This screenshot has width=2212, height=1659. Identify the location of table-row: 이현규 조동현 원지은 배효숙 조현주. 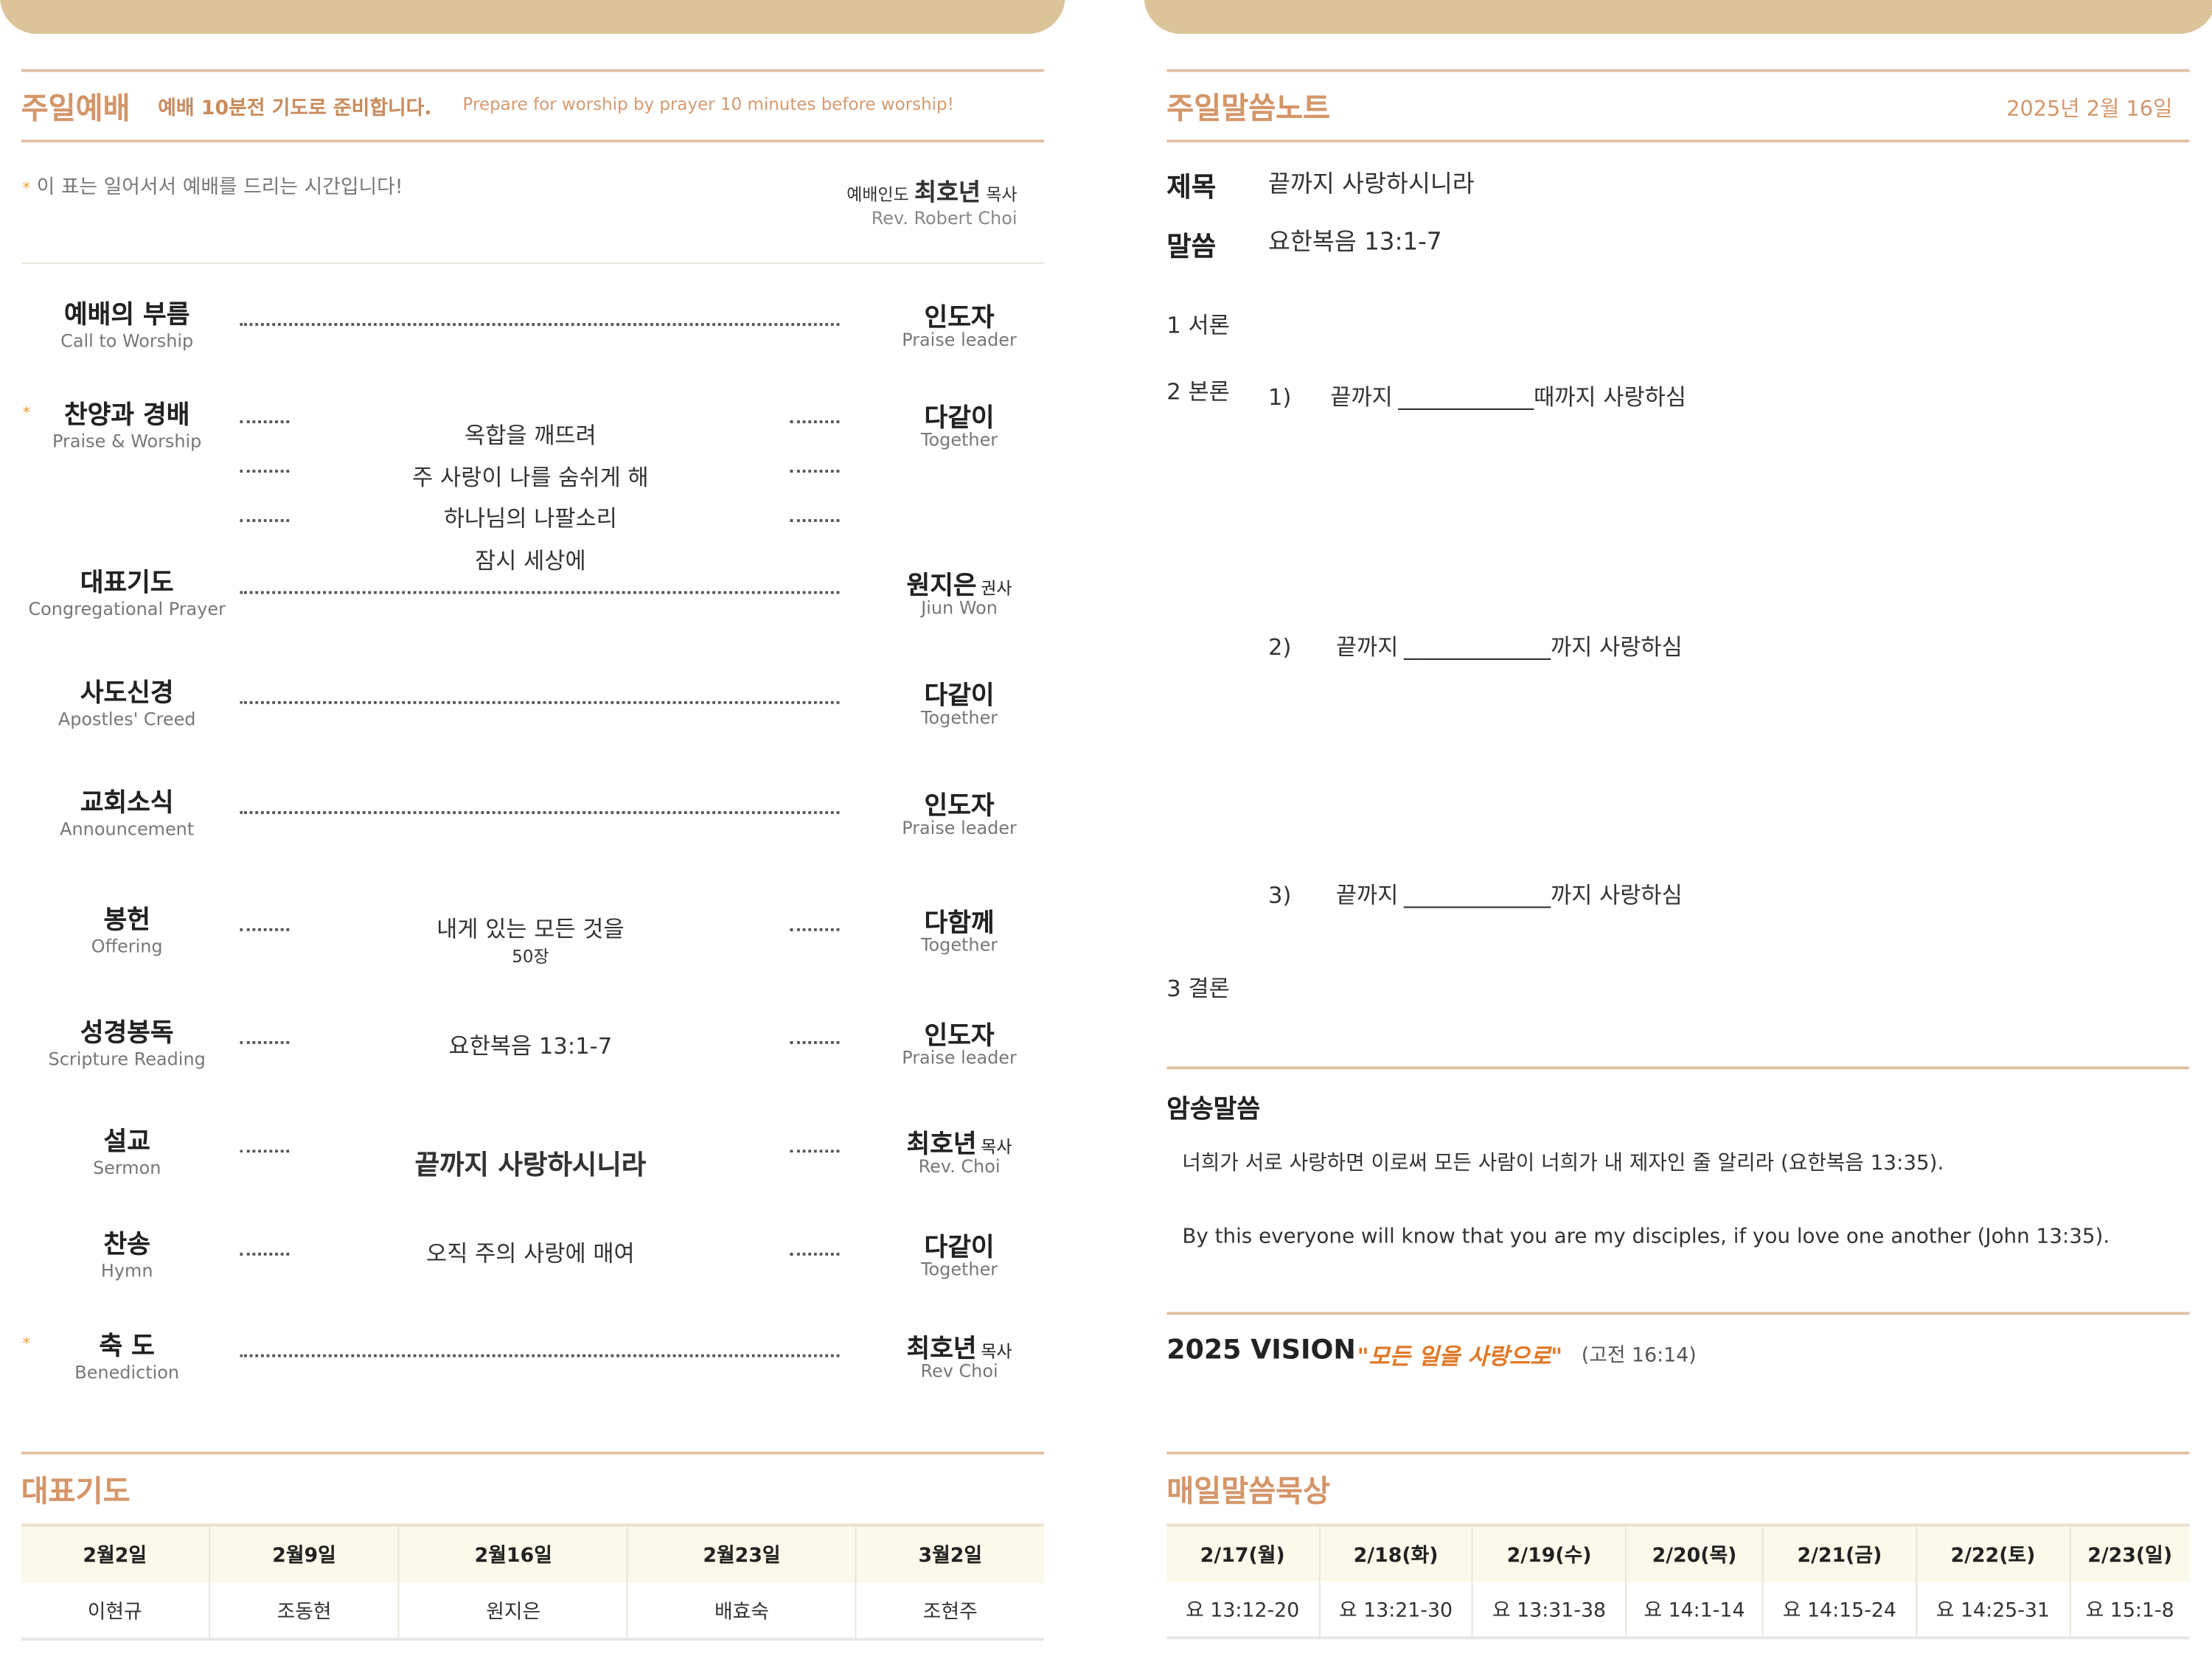
(532, 1611).